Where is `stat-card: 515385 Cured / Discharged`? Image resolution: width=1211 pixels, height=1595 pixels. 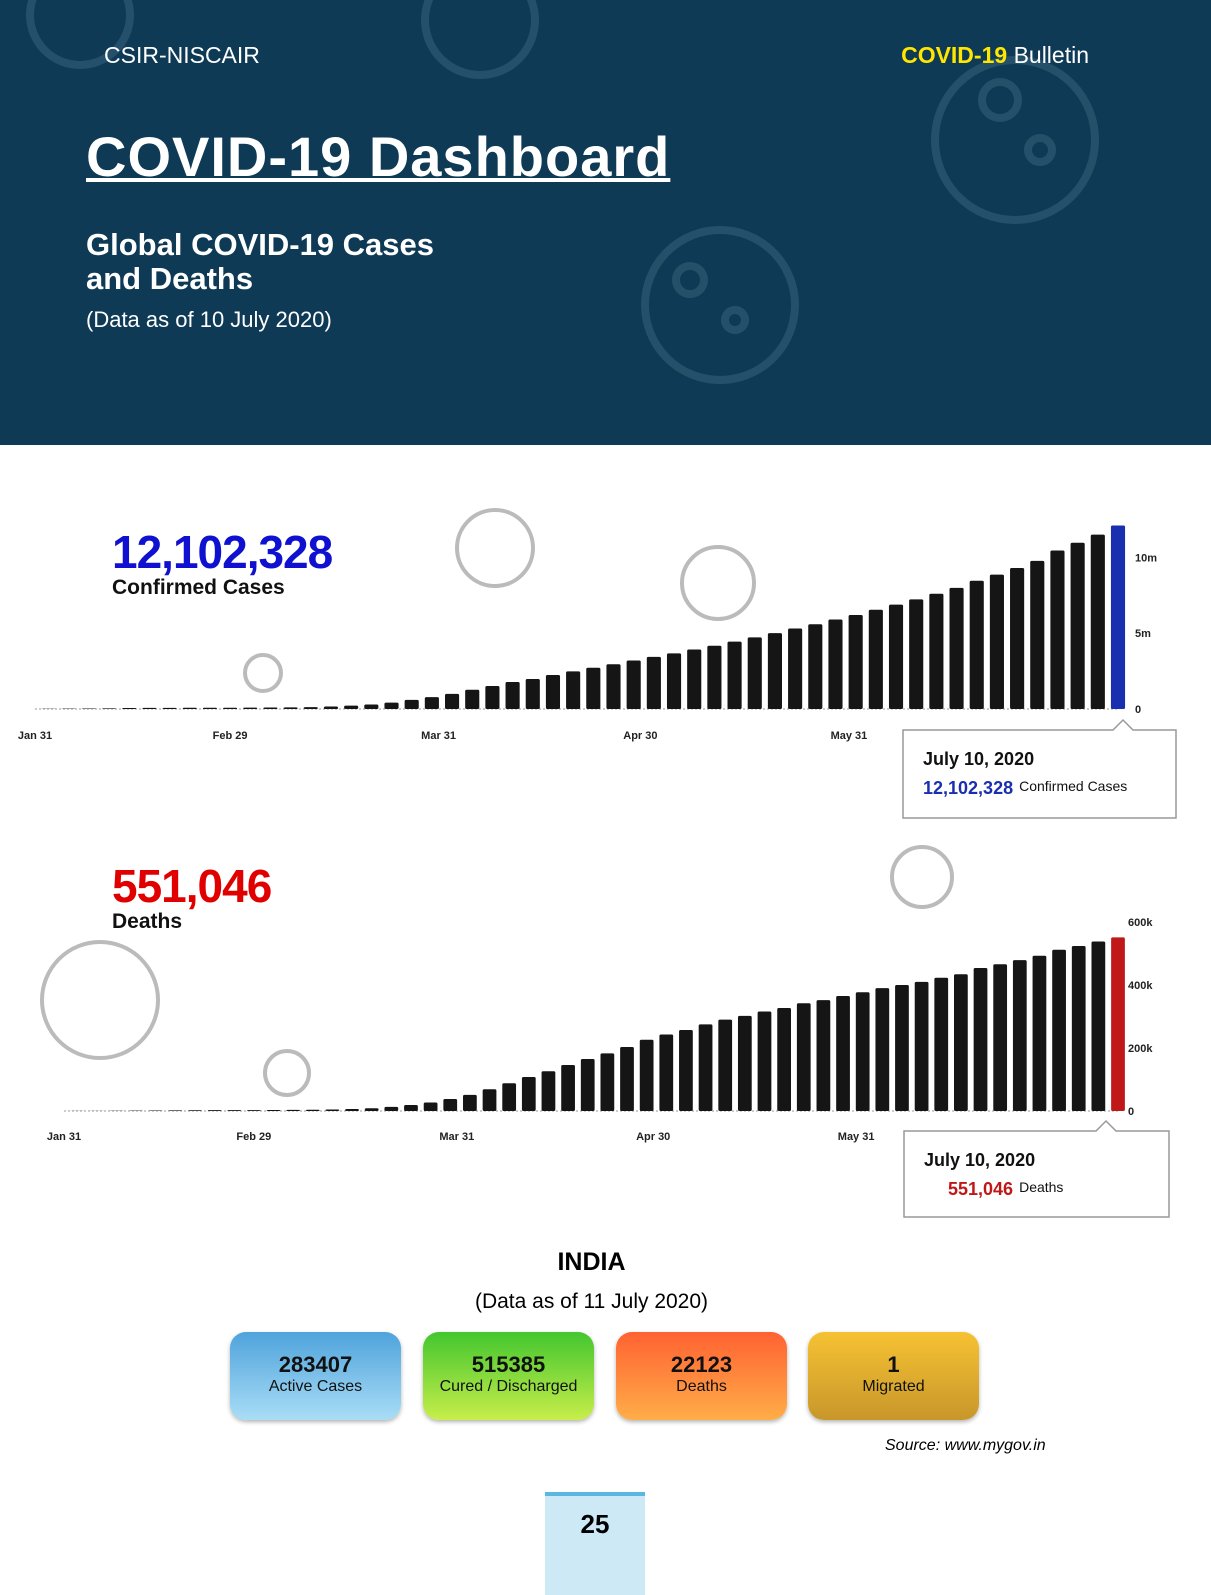
stat-card: 515385 Cured / Discharged is located at coordinates (508, 1376).